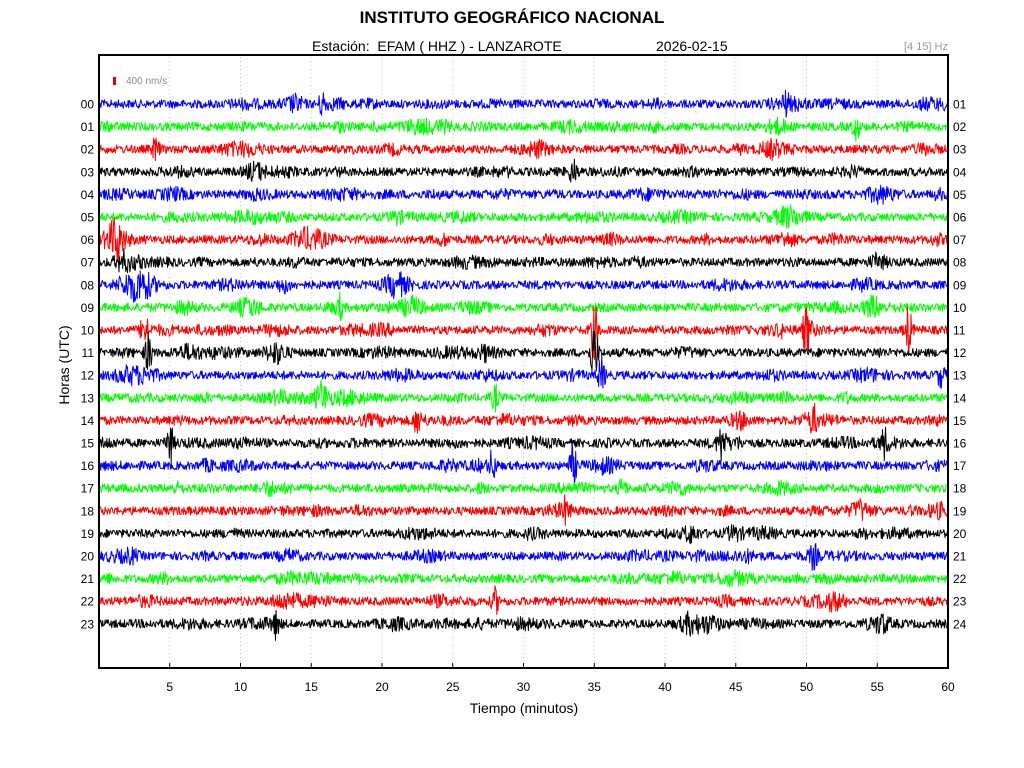 The width and height of the screenshot is (1024, 768). What do you see at coordinates (88, 308) in the screenshot?
I see `y-tick-label-left: 09` at bounding box center [88, 308].